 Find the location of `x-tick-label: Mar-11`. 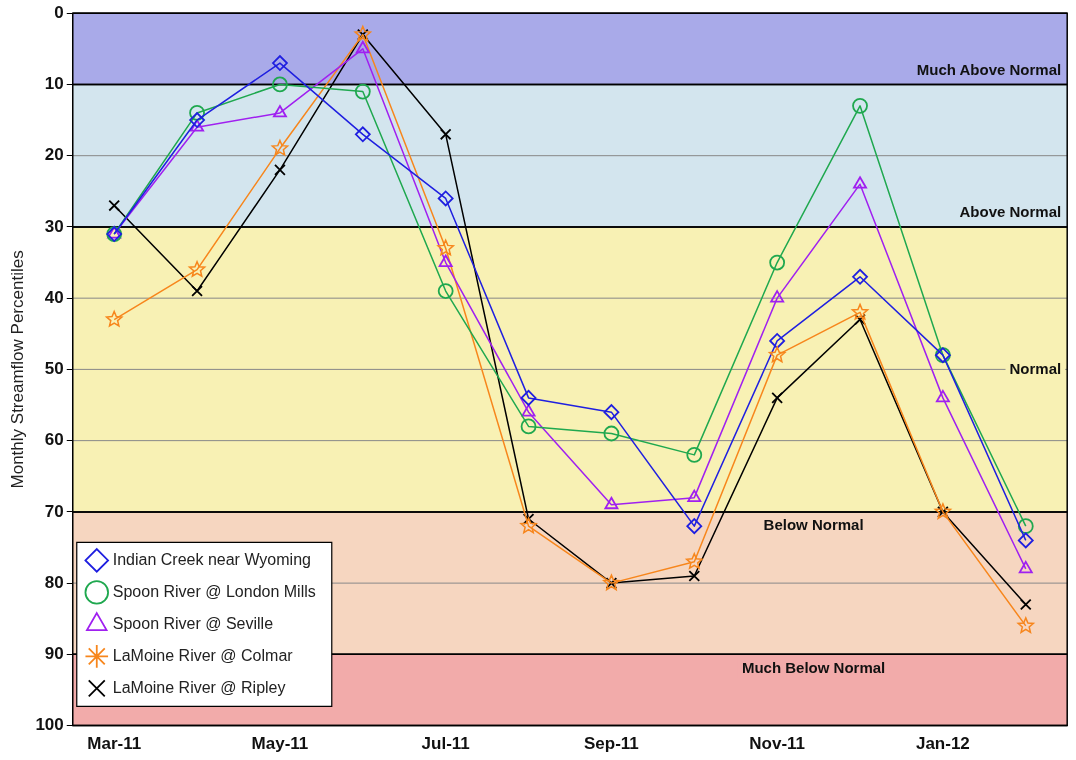

x-tick-label: Mar-11 is located at coordinates (114, 744).